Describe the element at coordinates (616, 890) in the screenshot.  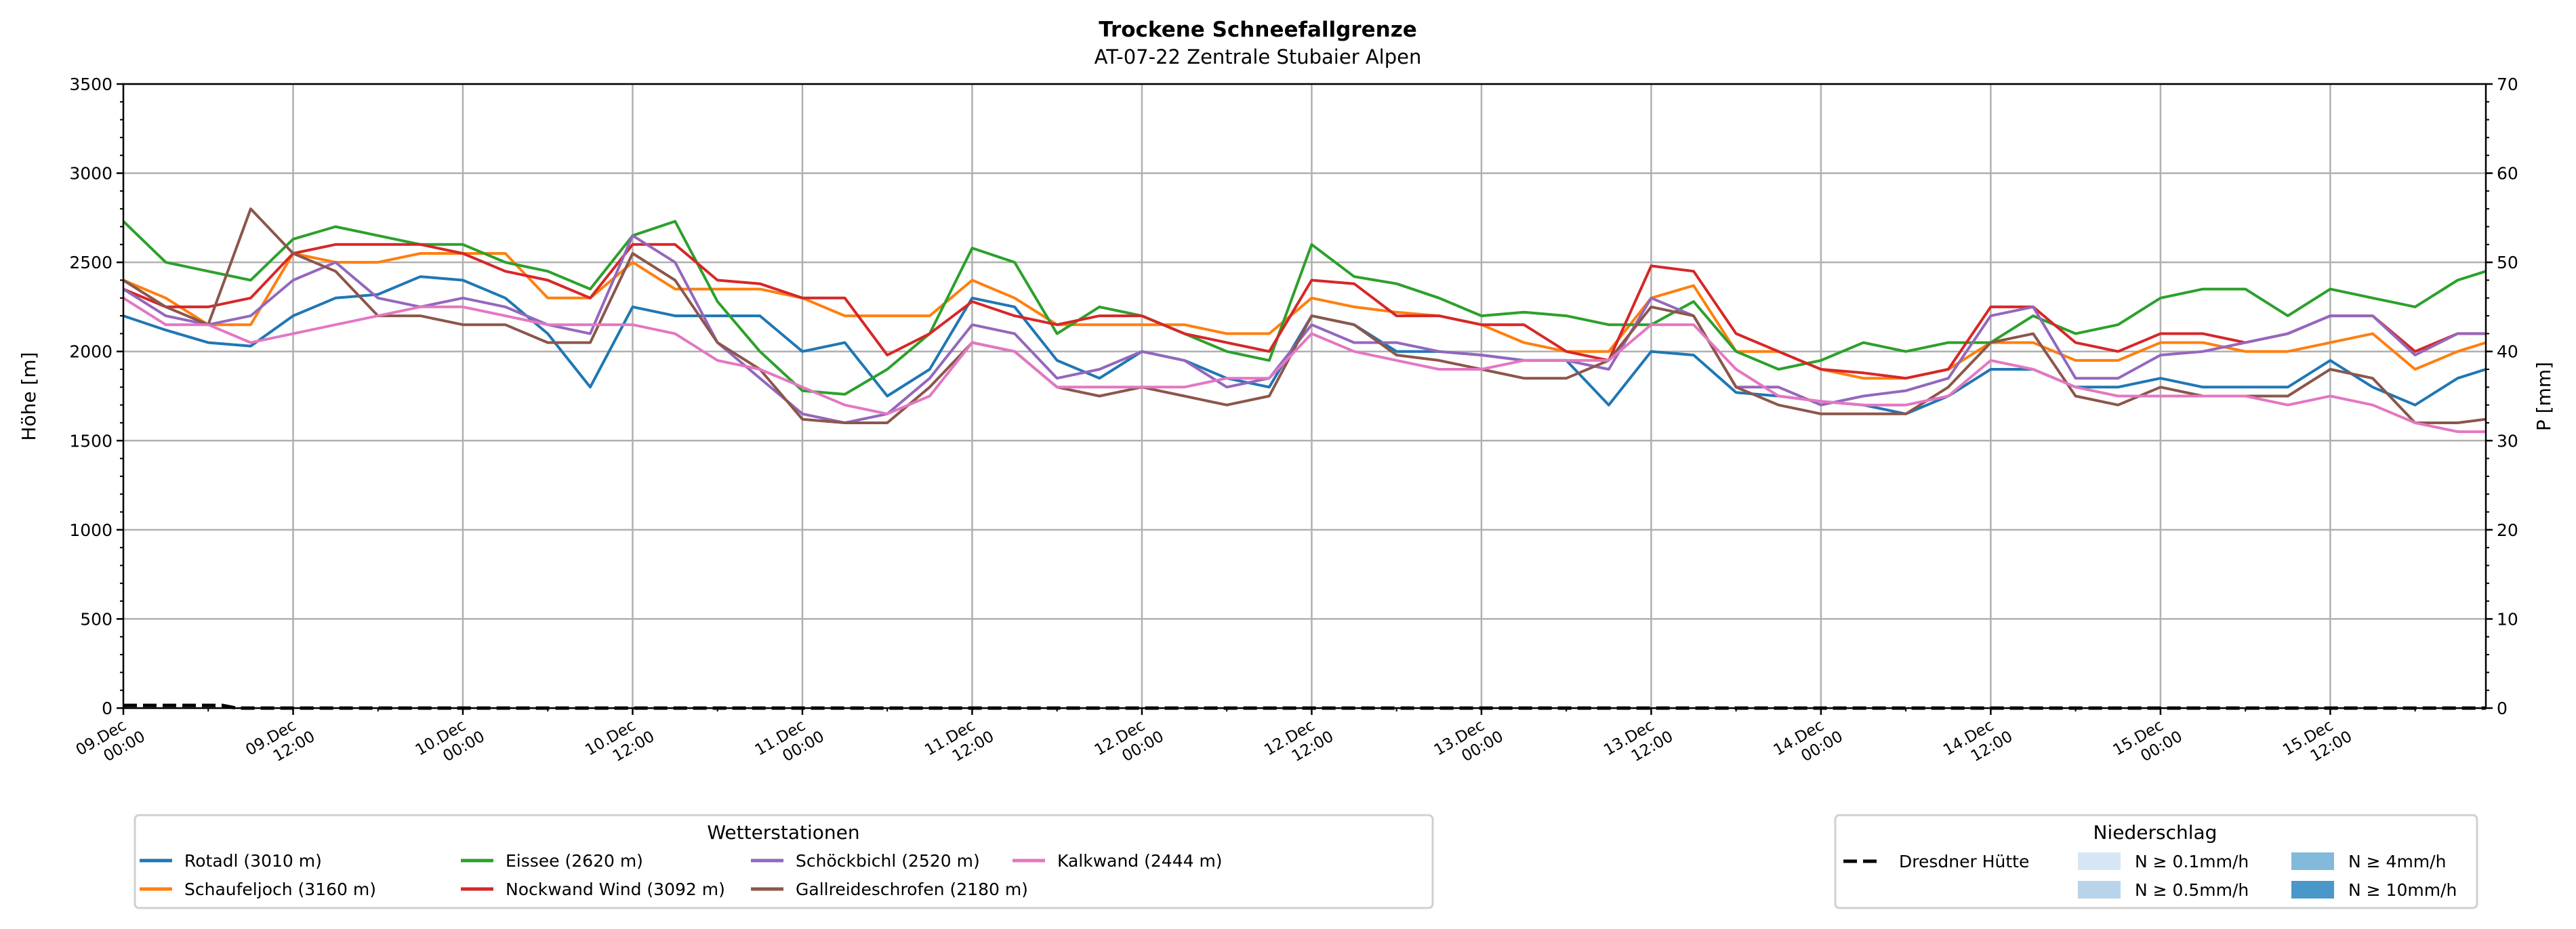
I see `legend-label: Nockwand Wind (3092 m)` at that location.